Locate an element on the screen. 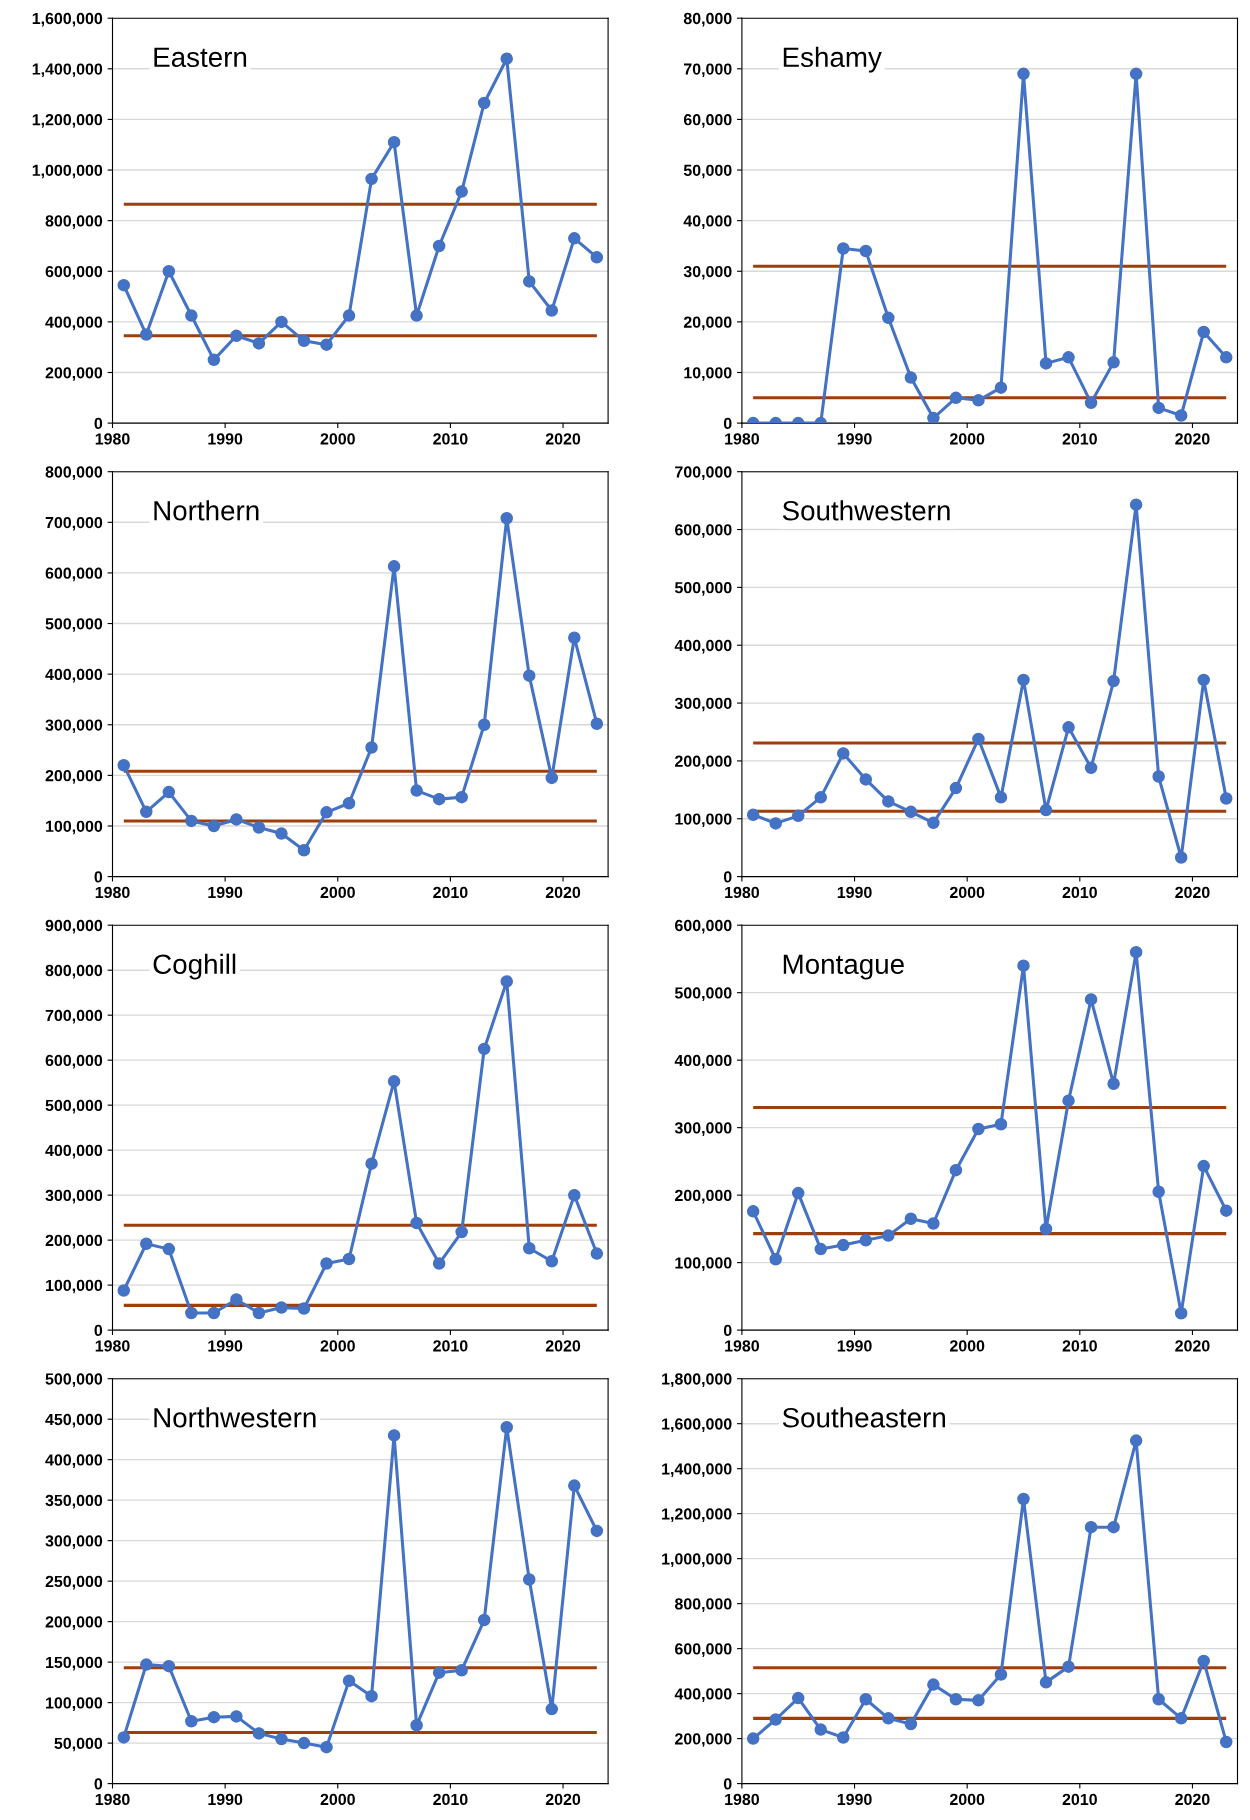 The image size is (1250, 1820). text: Montague is located at coordinates (843, 967).